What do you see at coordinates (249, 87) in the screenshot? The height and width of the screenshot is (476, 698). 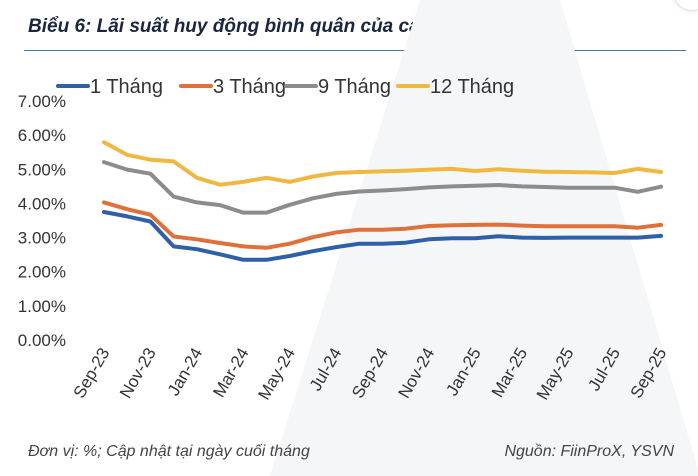 I see `legend-label: 3 Tháng` at bounding box center [249, 87].